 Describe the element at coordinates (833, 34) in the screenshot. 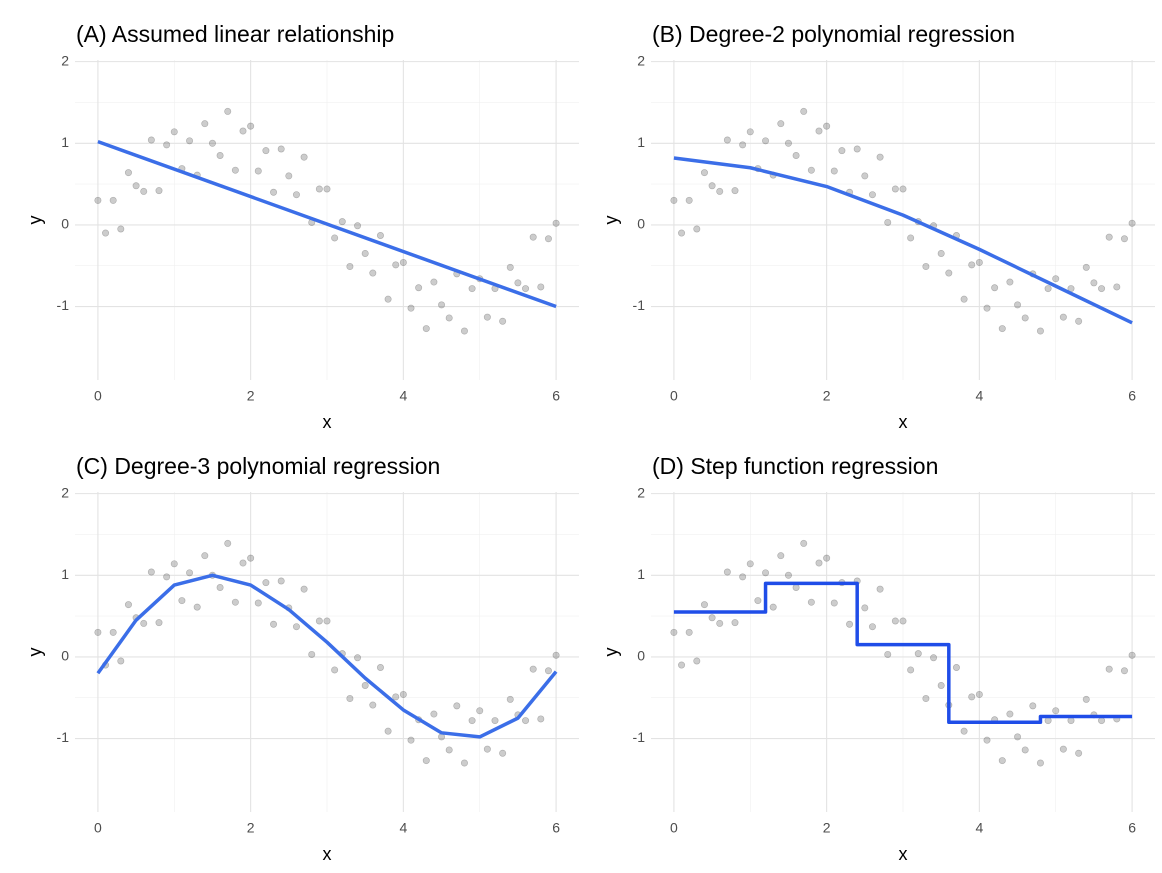

I see `panel-title: (B) Degree-2 polynomial regression` at that location.